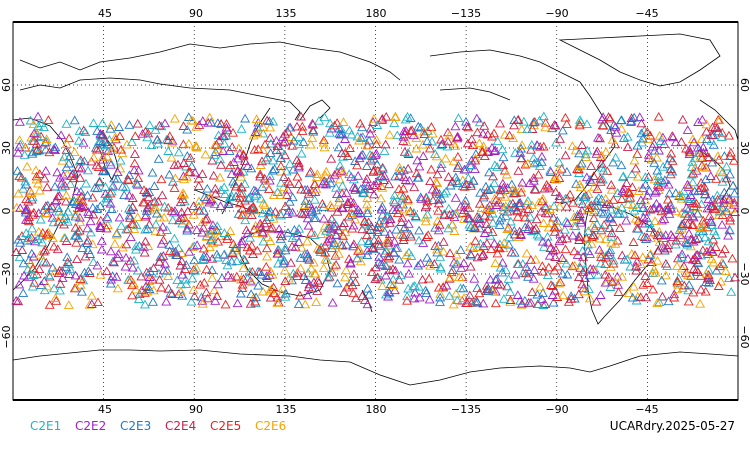  What do you see at coordinates (376, 13) in the screenshot?
I see `top-lon-label: 180` at bounding box center [376, 13].